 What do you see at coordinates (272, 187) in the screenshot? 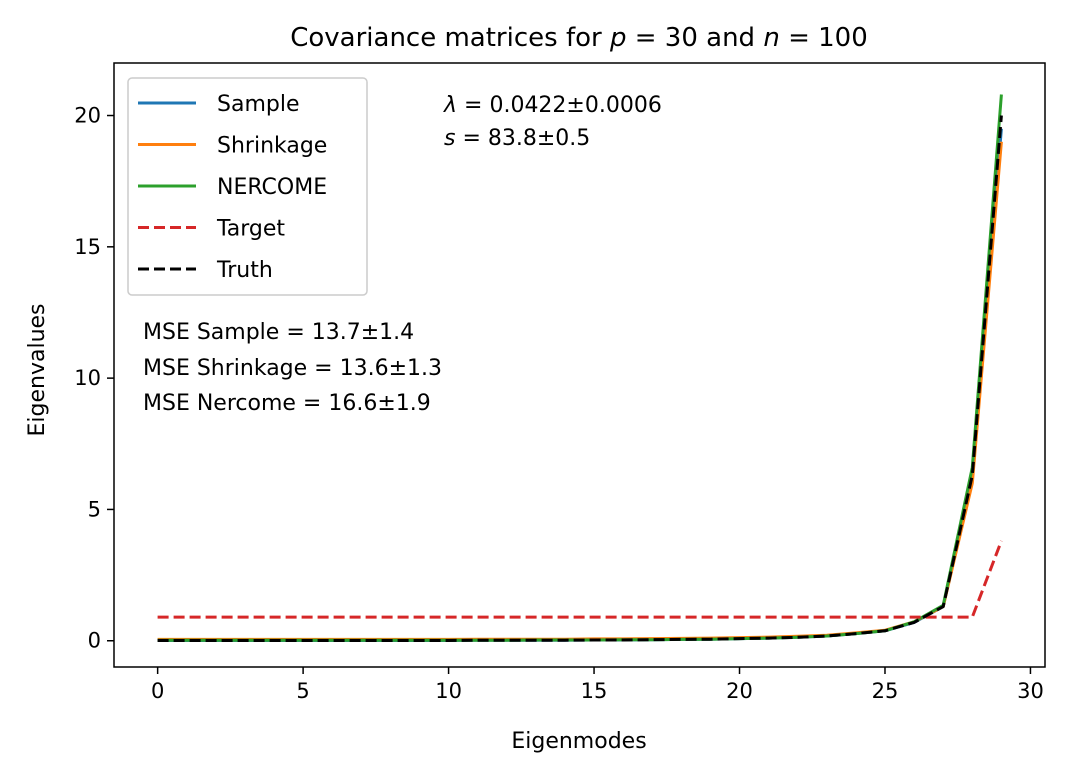
I see `legend-label-nercome: NERCOME` at bounding box center [272, 187].